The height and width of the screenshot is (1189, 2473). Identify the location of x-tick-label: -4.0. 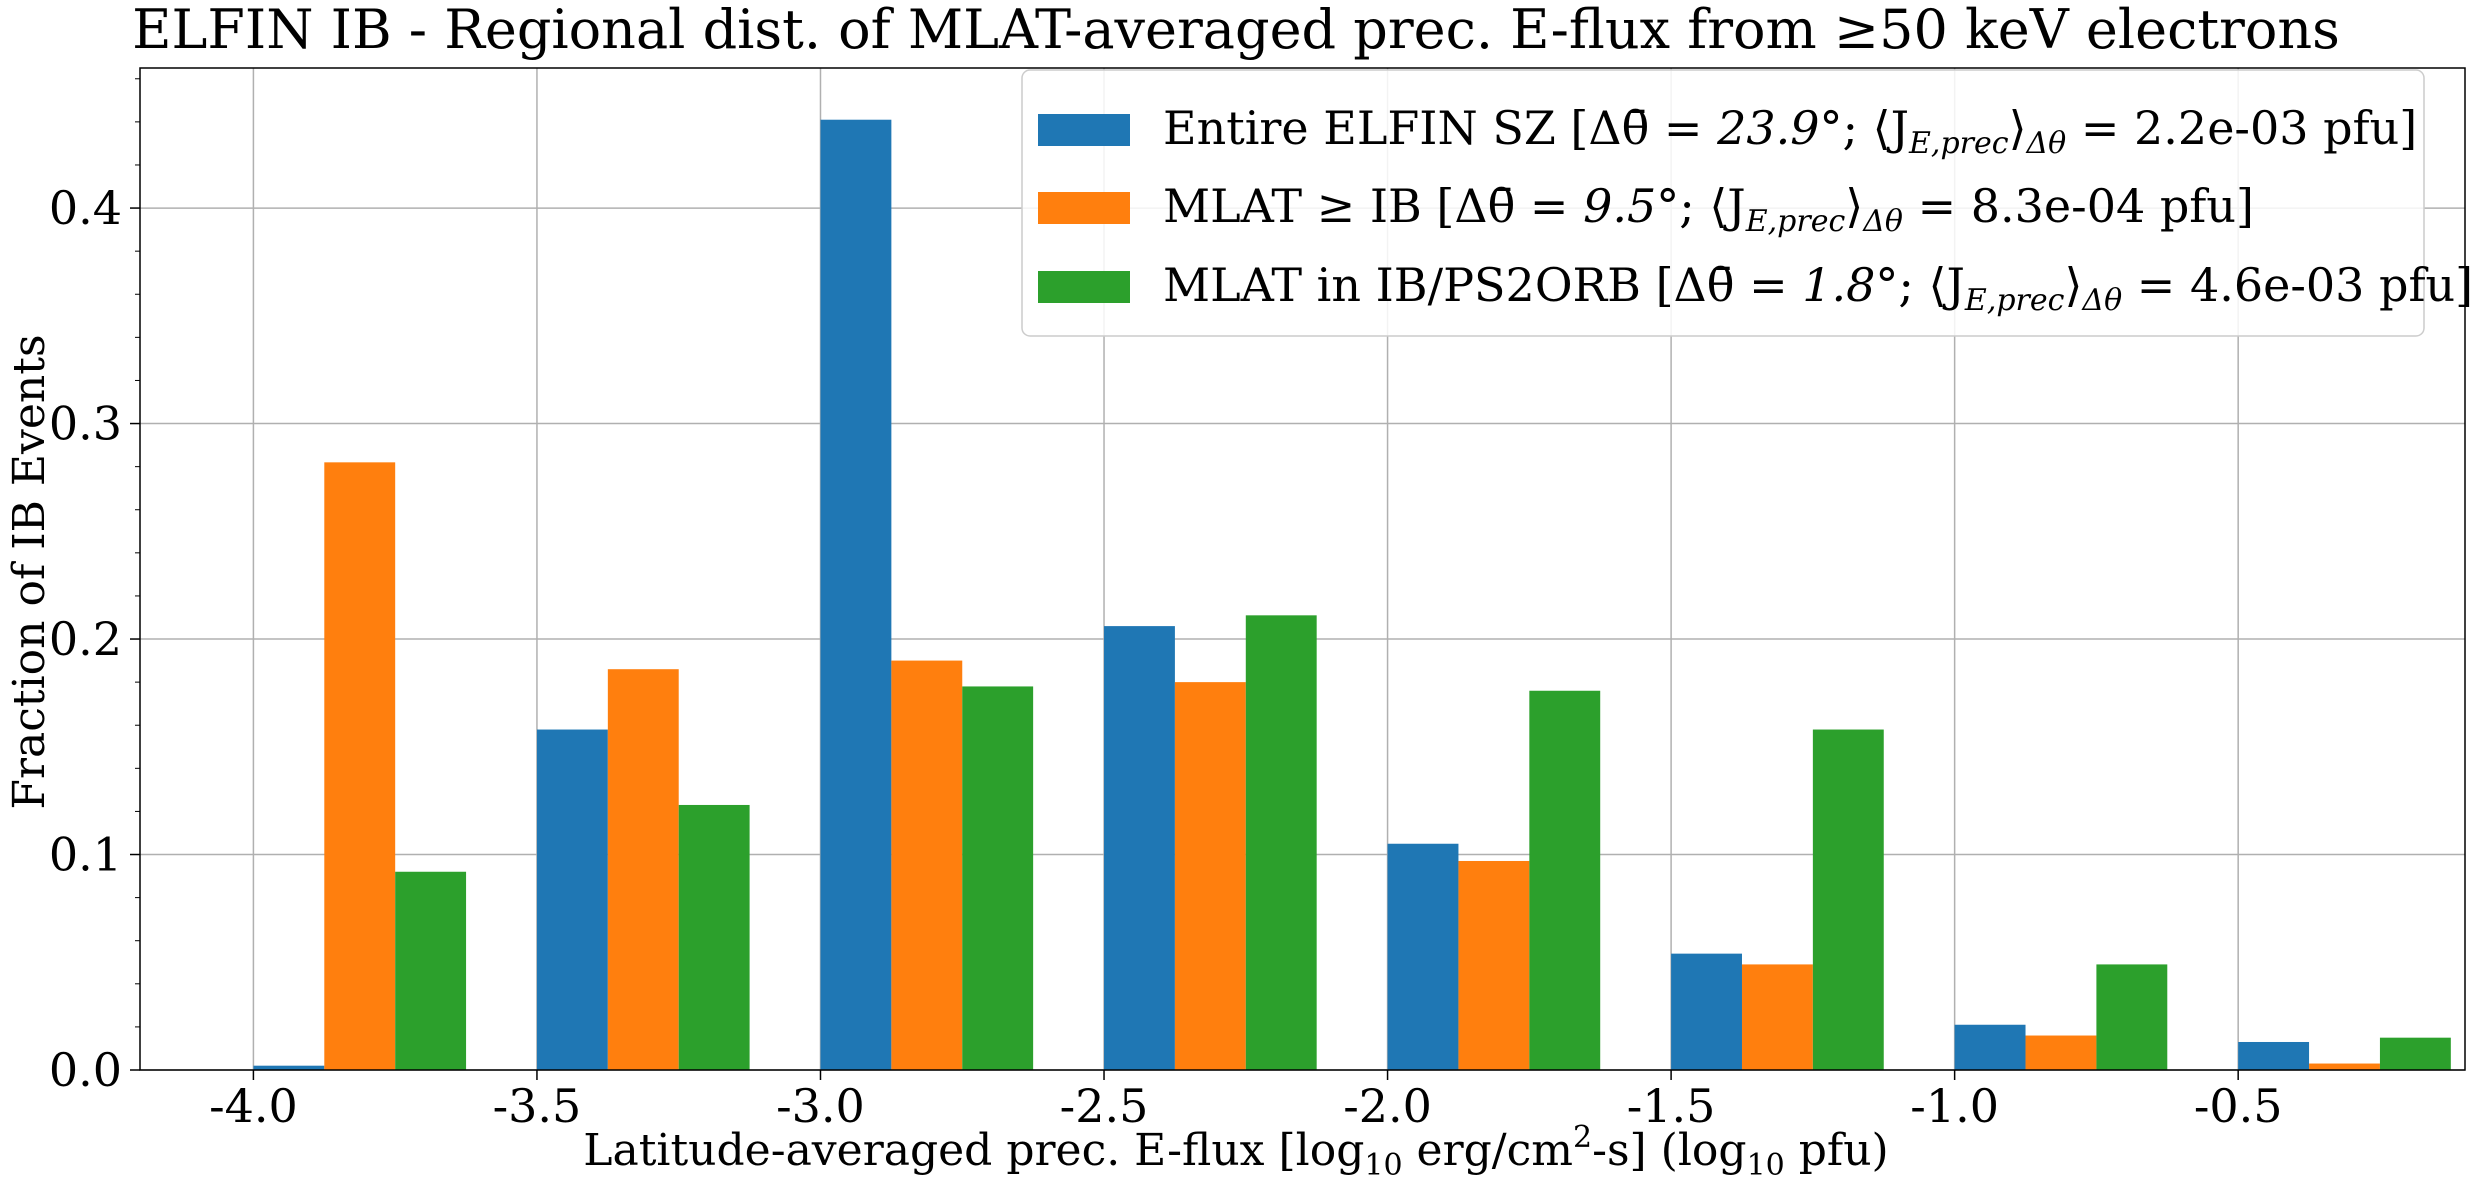
(253, 1106).